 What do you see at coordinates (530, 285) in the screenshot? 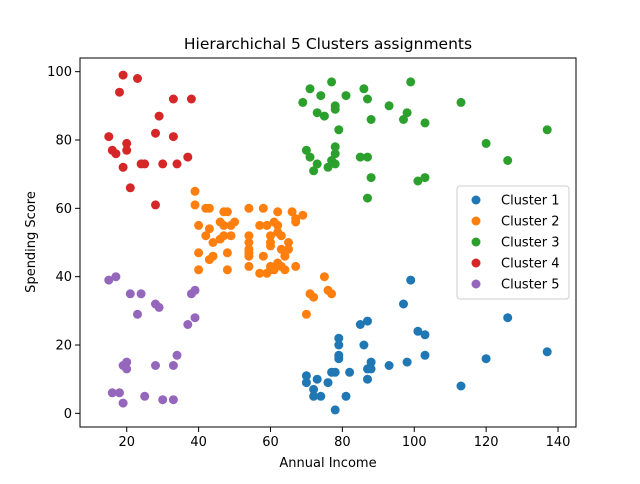
I see `legend-label: Cluster 5` at bounding box center [530, 285].